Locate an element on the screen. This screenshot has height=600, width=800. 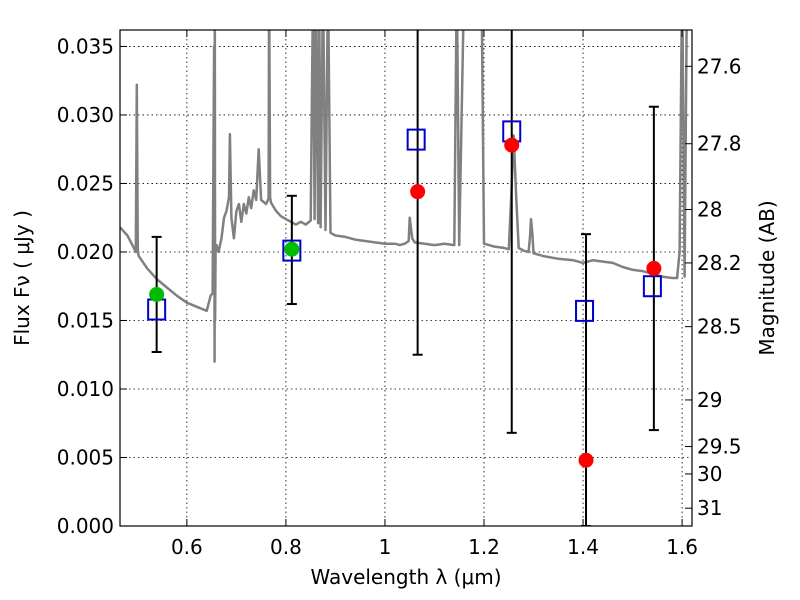
x-tick-label: 1.6 is located at coordinates (682, 547).